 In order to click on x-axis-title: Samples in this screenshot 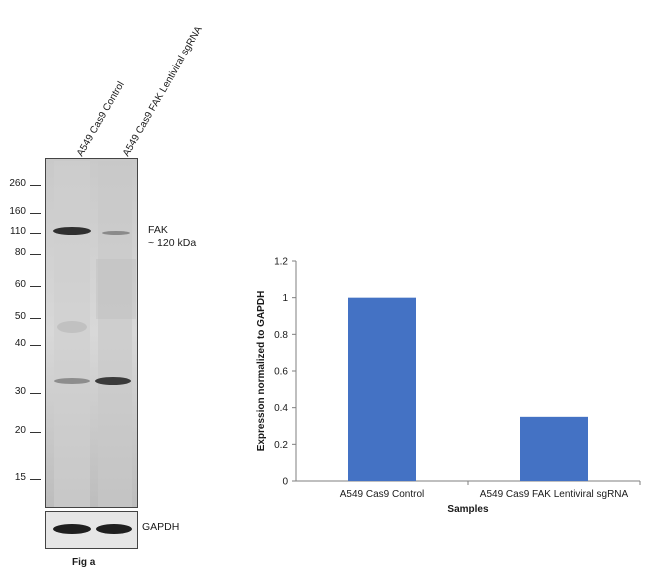, I will do `click(468, 509)`.